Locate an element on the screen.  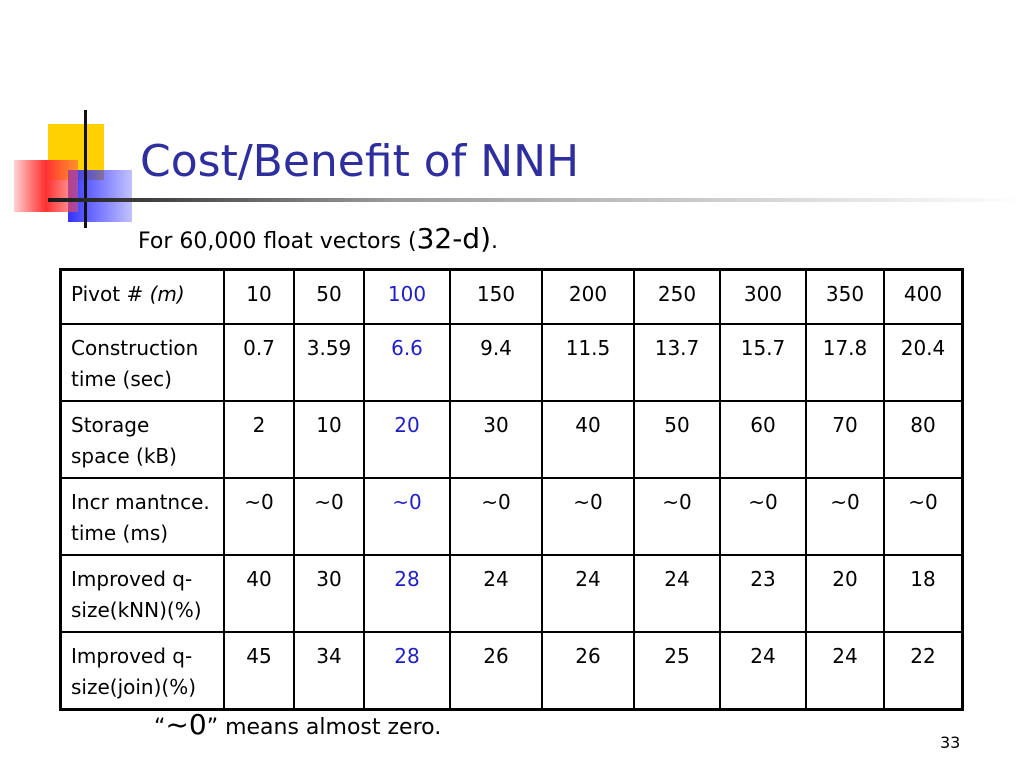
row-label: Storage space (kB) is located at coordinates (142, 439).